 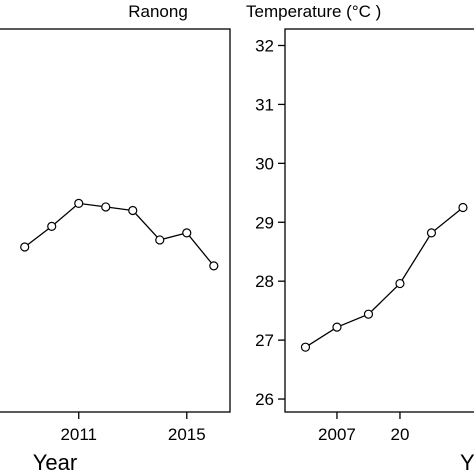 What do you see at coordinates (133, 428) in the screenshot?
I see `x-axis-ticks: 2011 2015` at bounding box center [133, 428].